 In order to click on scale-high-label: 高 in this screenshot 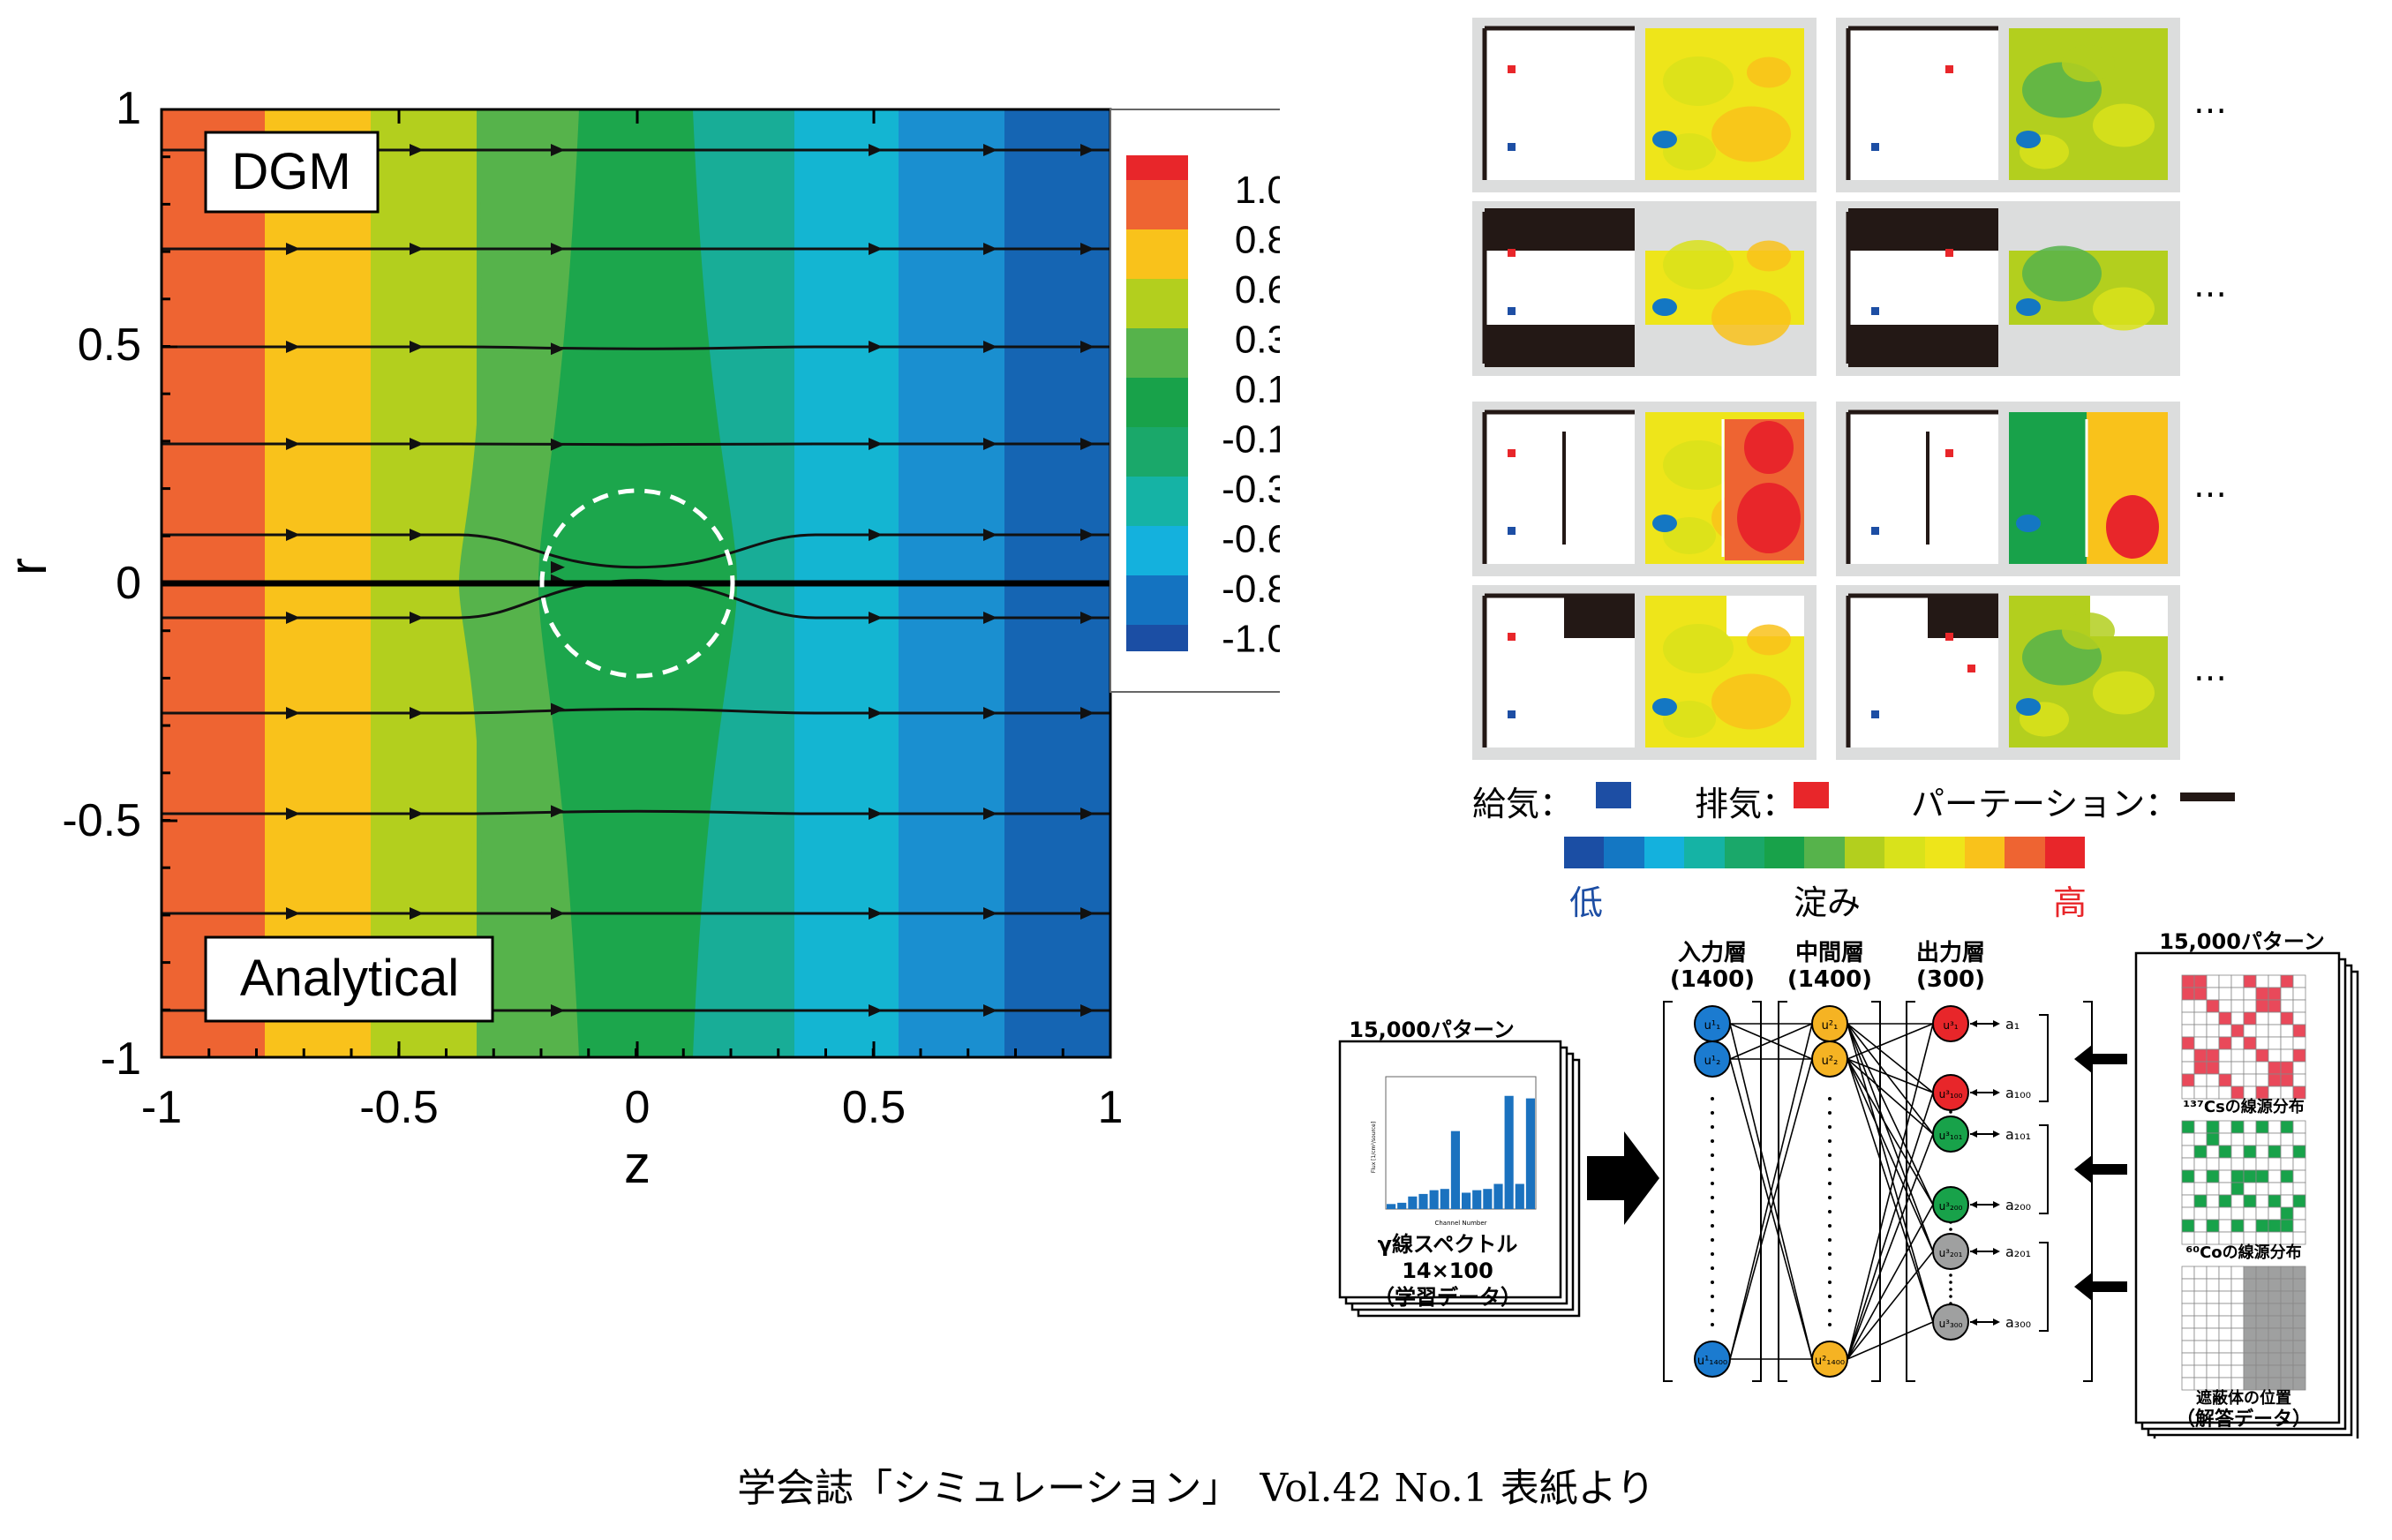, I will do `click(2070, 903)`.